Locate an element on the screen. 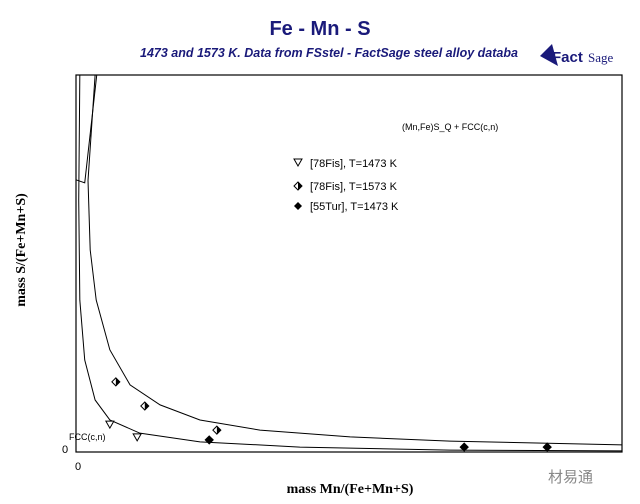  svg-text: Fact is located at coordinates (567, 57).